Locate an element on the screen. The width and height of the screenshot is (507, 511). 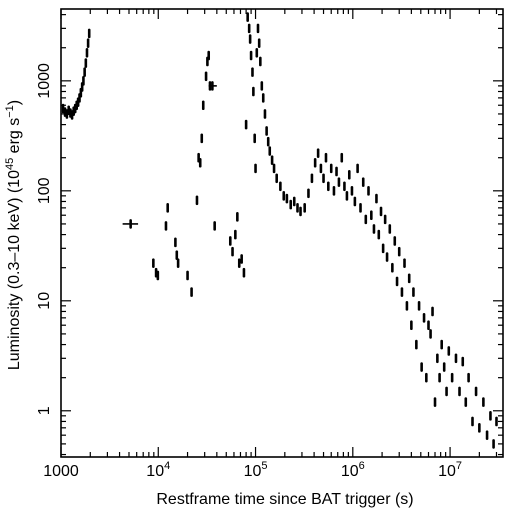
x-axis-label: Restframe time since BAT trigger (s) is located at coordinates (284, 499).